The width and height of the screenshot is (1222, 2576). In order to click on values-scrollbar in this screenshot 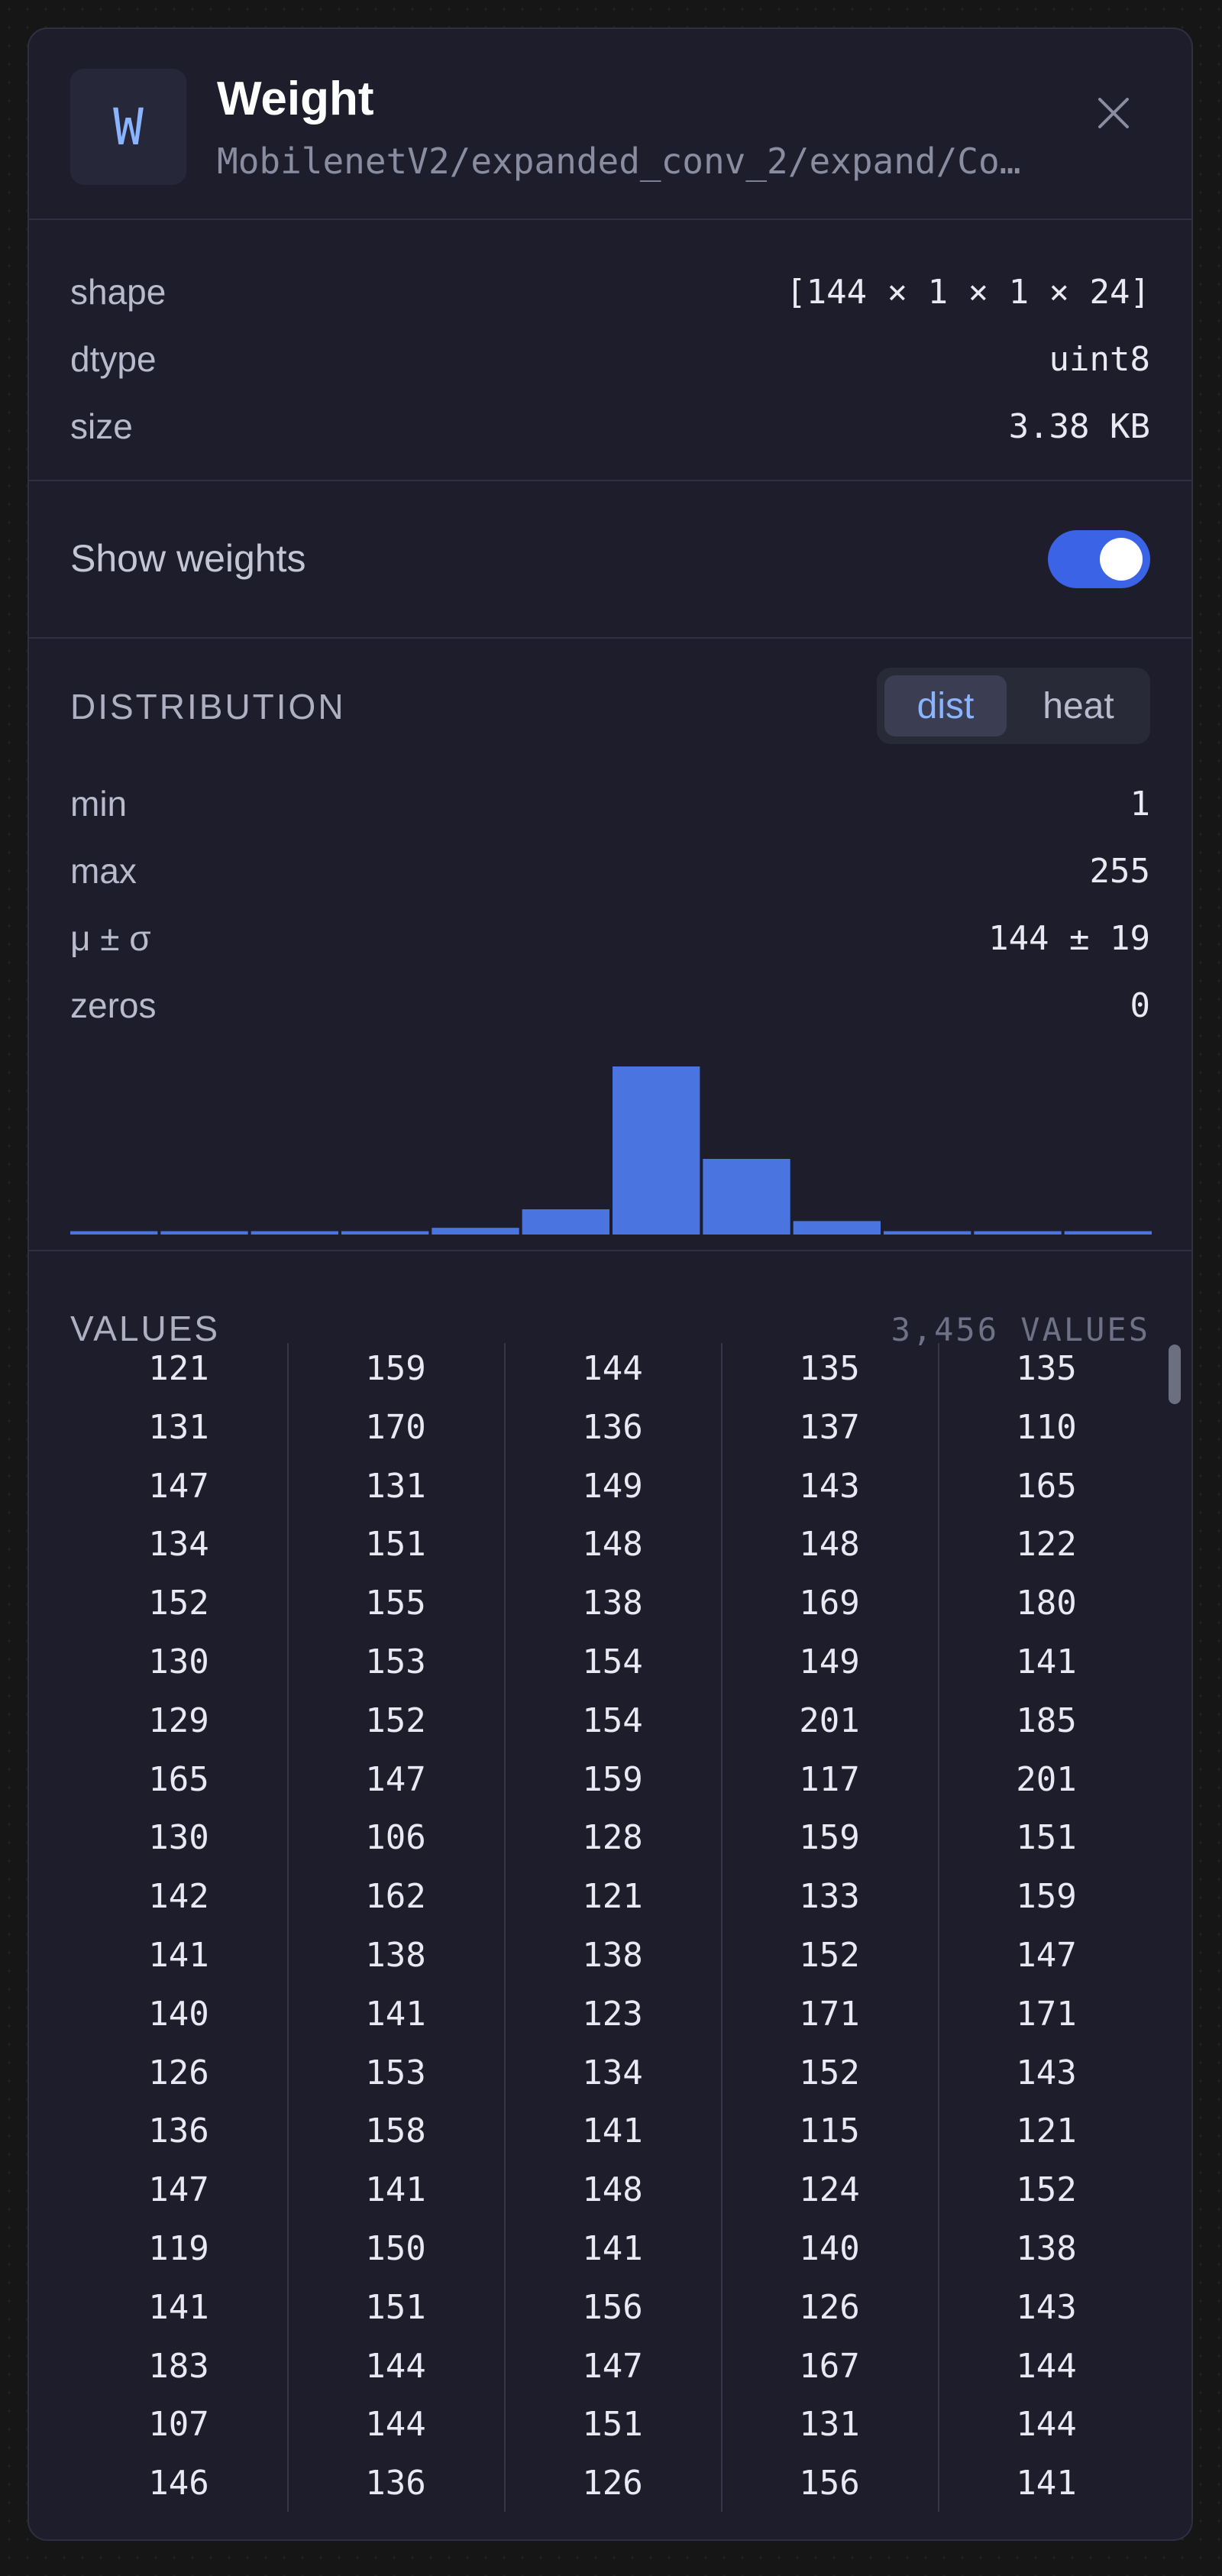, I will do `click(1175, 1374)`.